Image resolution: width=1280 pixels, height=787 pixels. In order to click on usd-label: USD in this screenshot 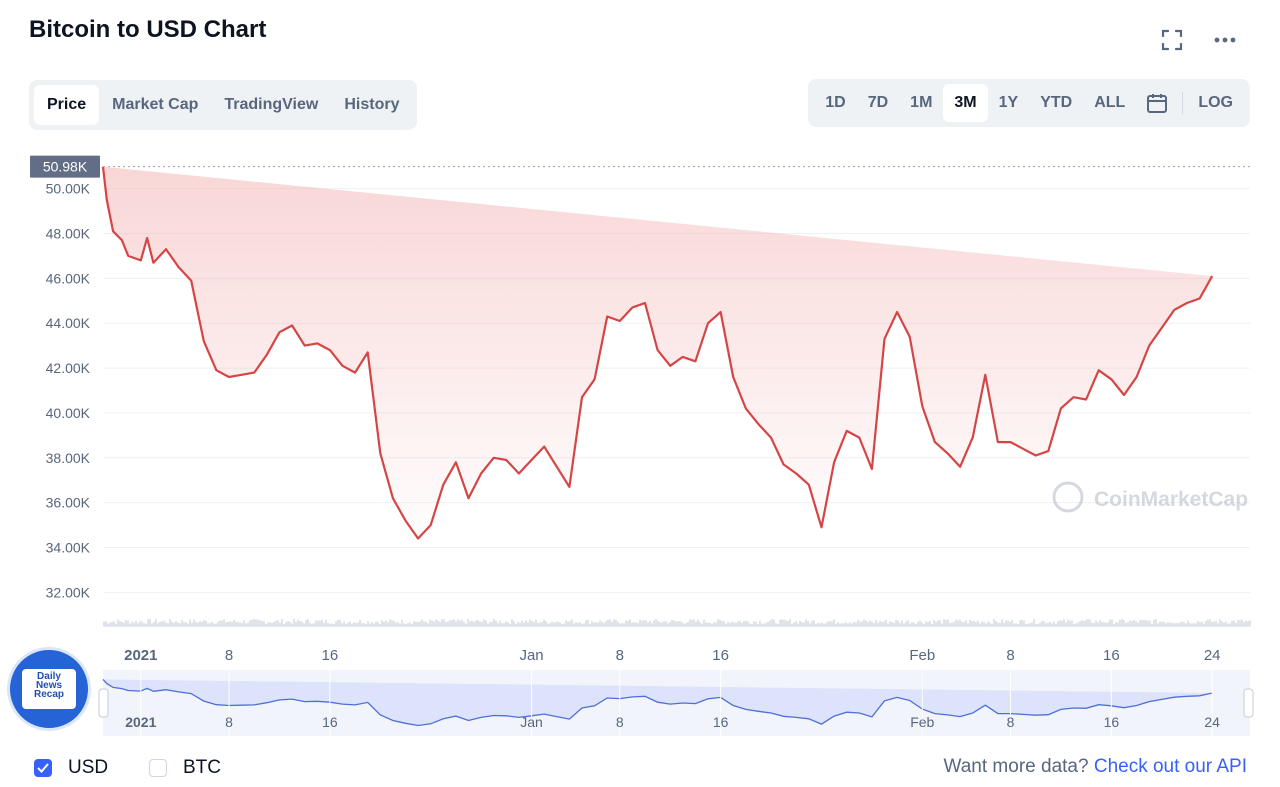, I will do `click(88, 767)`.